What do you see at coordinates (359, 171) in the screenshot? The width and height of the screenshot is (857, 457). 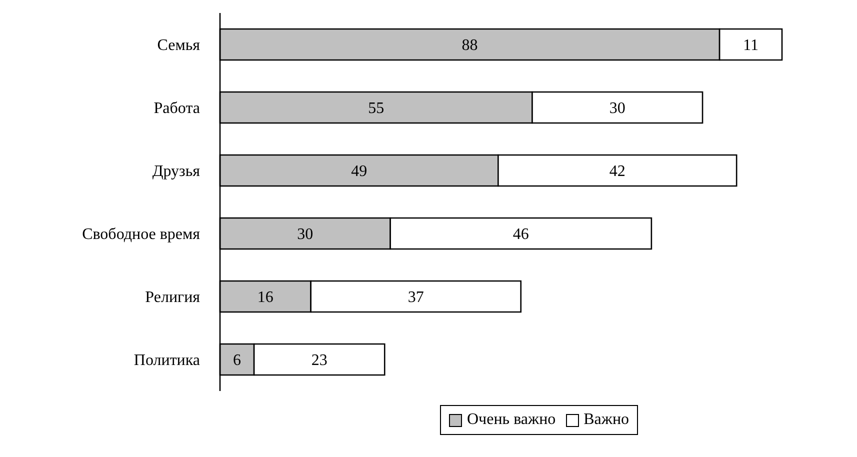 I see `data-label: 49` at bounding box center [359, 171].